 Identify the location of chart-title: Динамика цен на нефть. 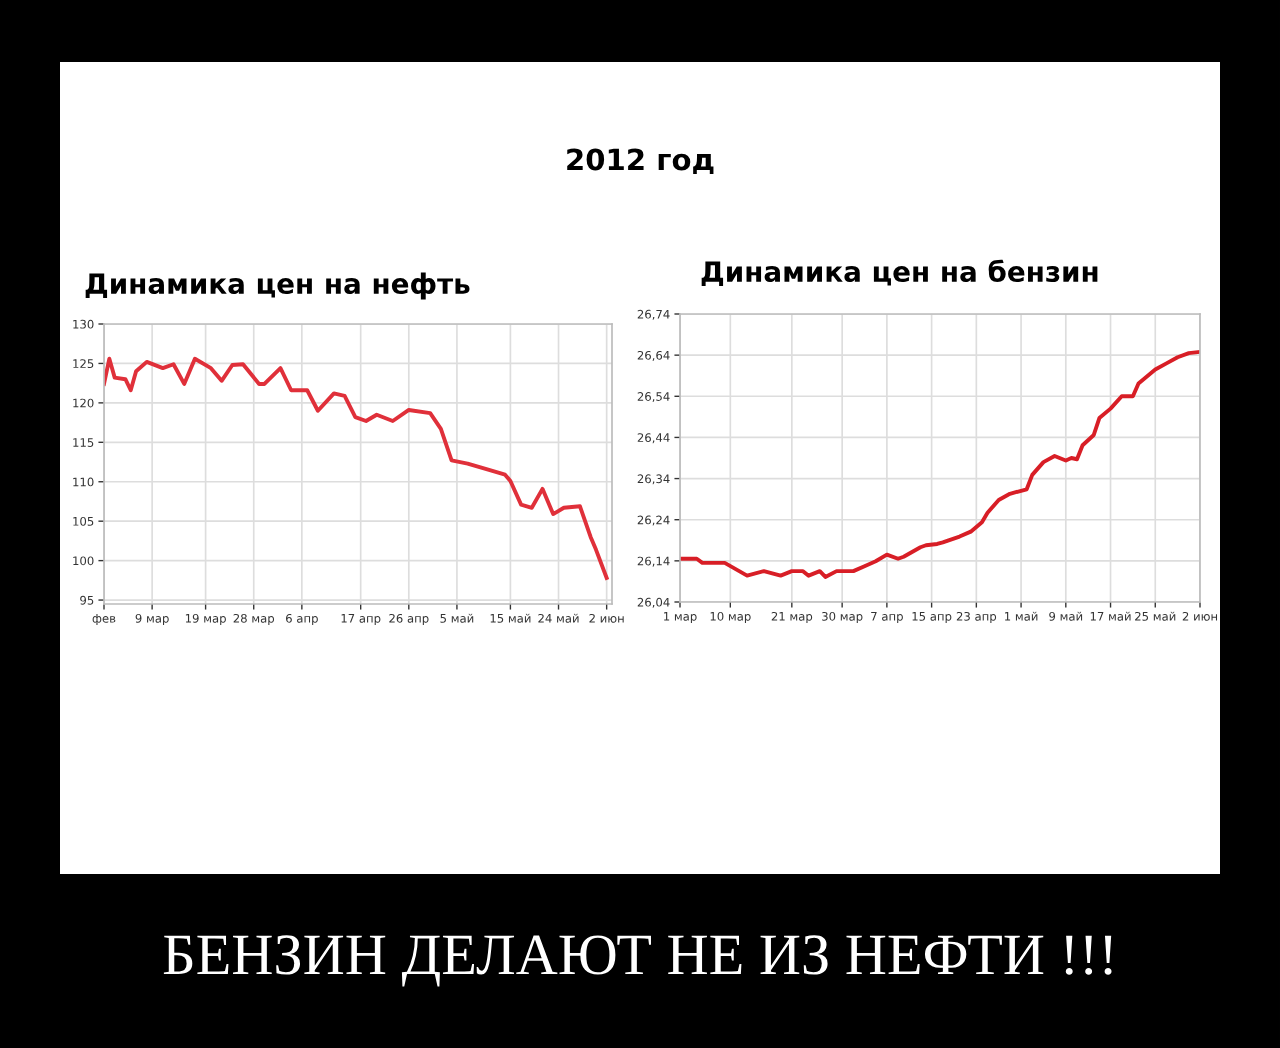
(277, 286).